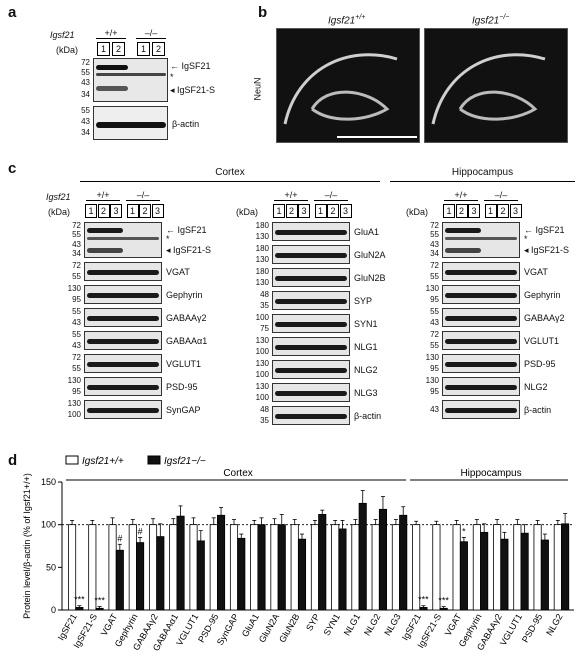 Image resolution: width=584 pixels, height=666 pixels. I want to click on panel-a-tick: 72, so click(85, 62).